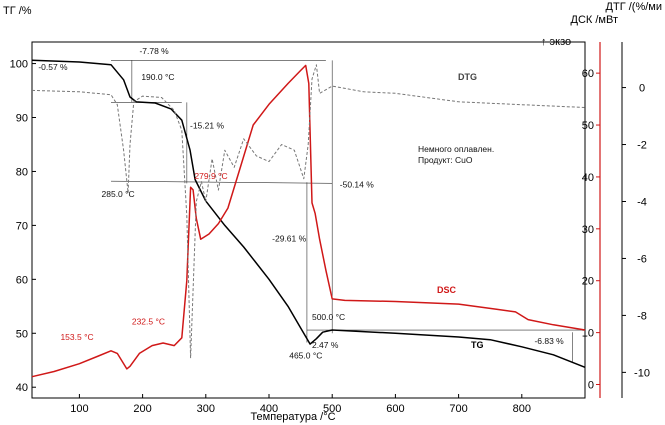  What do you see at coordinates (210, 176) in the screenshot?
I see `annotation-label: 279.9 °C` at bounding box center [210, 176].